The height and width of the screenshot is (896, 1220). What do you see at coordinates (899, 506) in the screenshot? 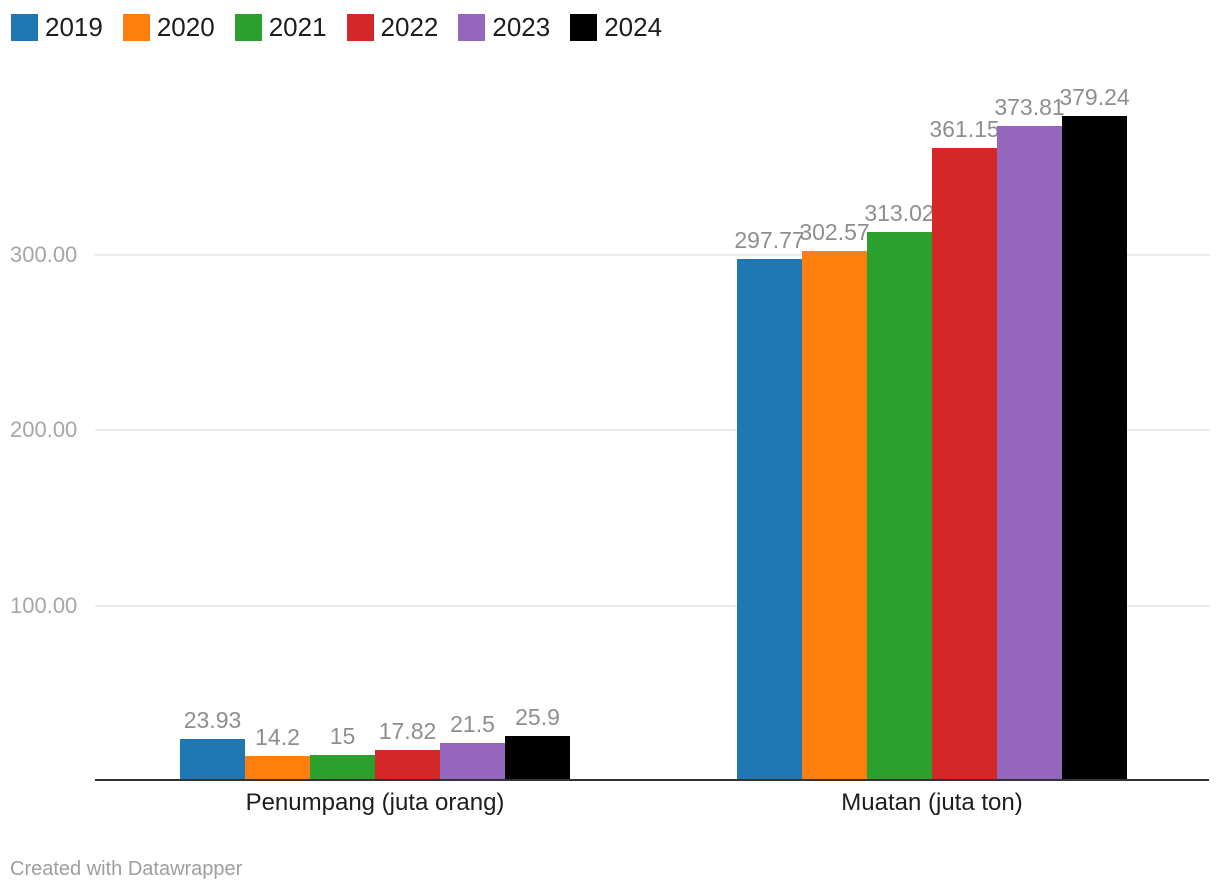
I see `bar-2021-muatan` at bounding box center [899, 506].